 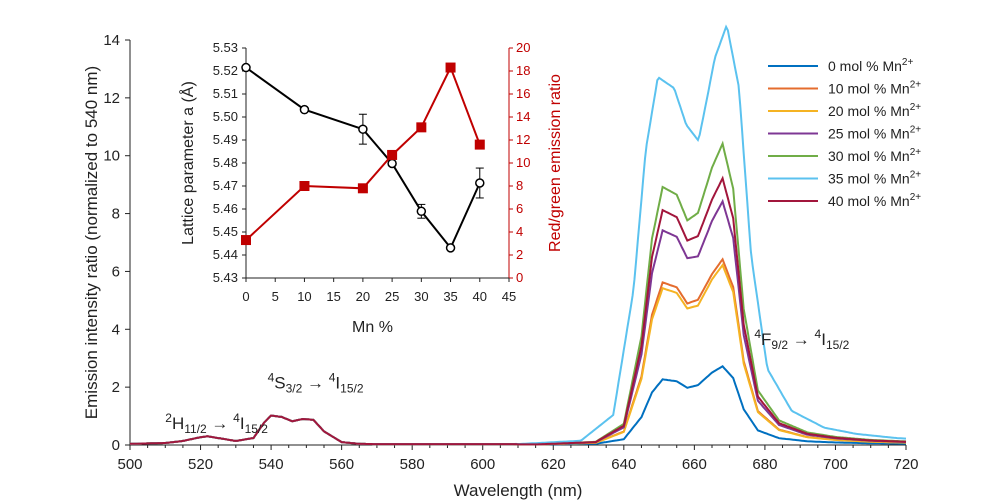 What do you see at coordinates (865, 66) in the screenshot?
I see `legend-label-text: 0 mol % Mn` at bounding box center [865, 66].